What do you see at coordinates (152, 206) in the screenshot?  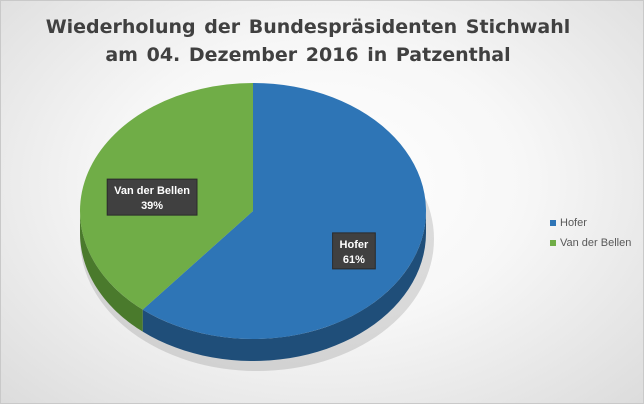 I see `data-label-value-van-der-bellen: 39%` at bounding box center [152, 206].